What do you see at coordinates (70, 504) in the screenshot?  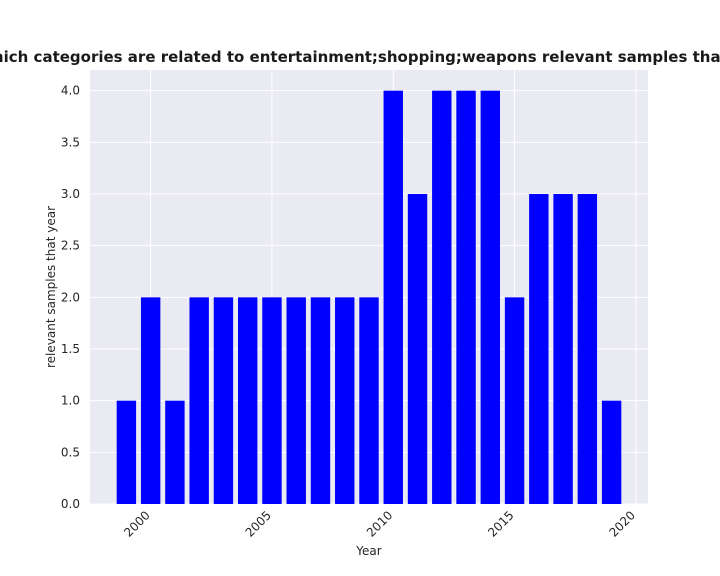 I see `y-tick-label: 0.0` at bounding box center [70, 504].